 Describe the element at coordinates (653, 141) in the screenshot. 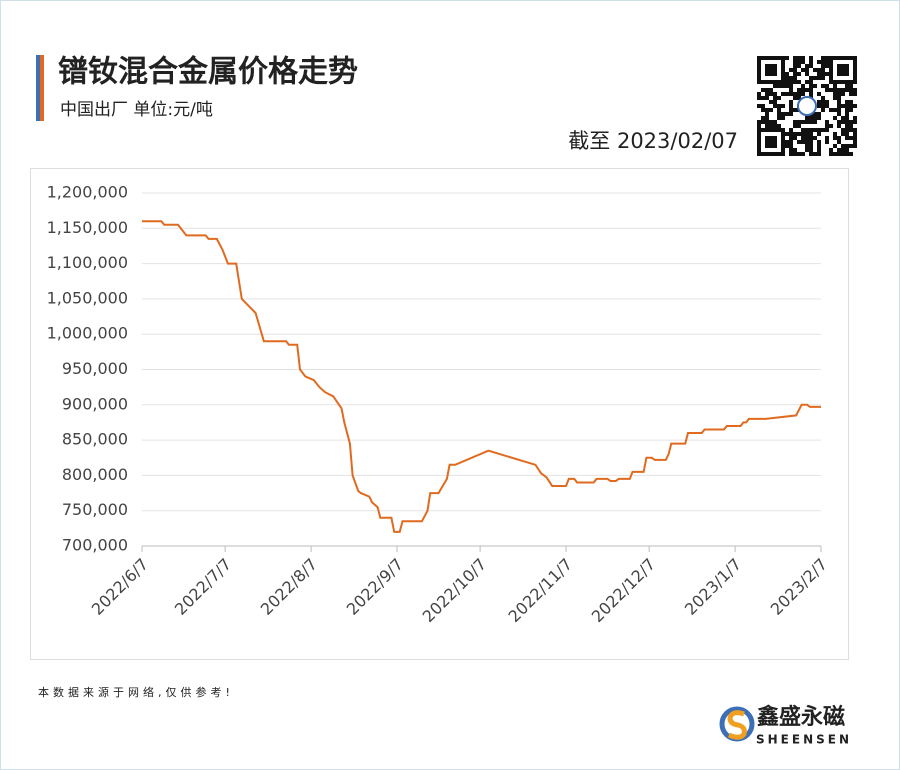

I see `date-annotation: 截至 2023/02/07` at that location.